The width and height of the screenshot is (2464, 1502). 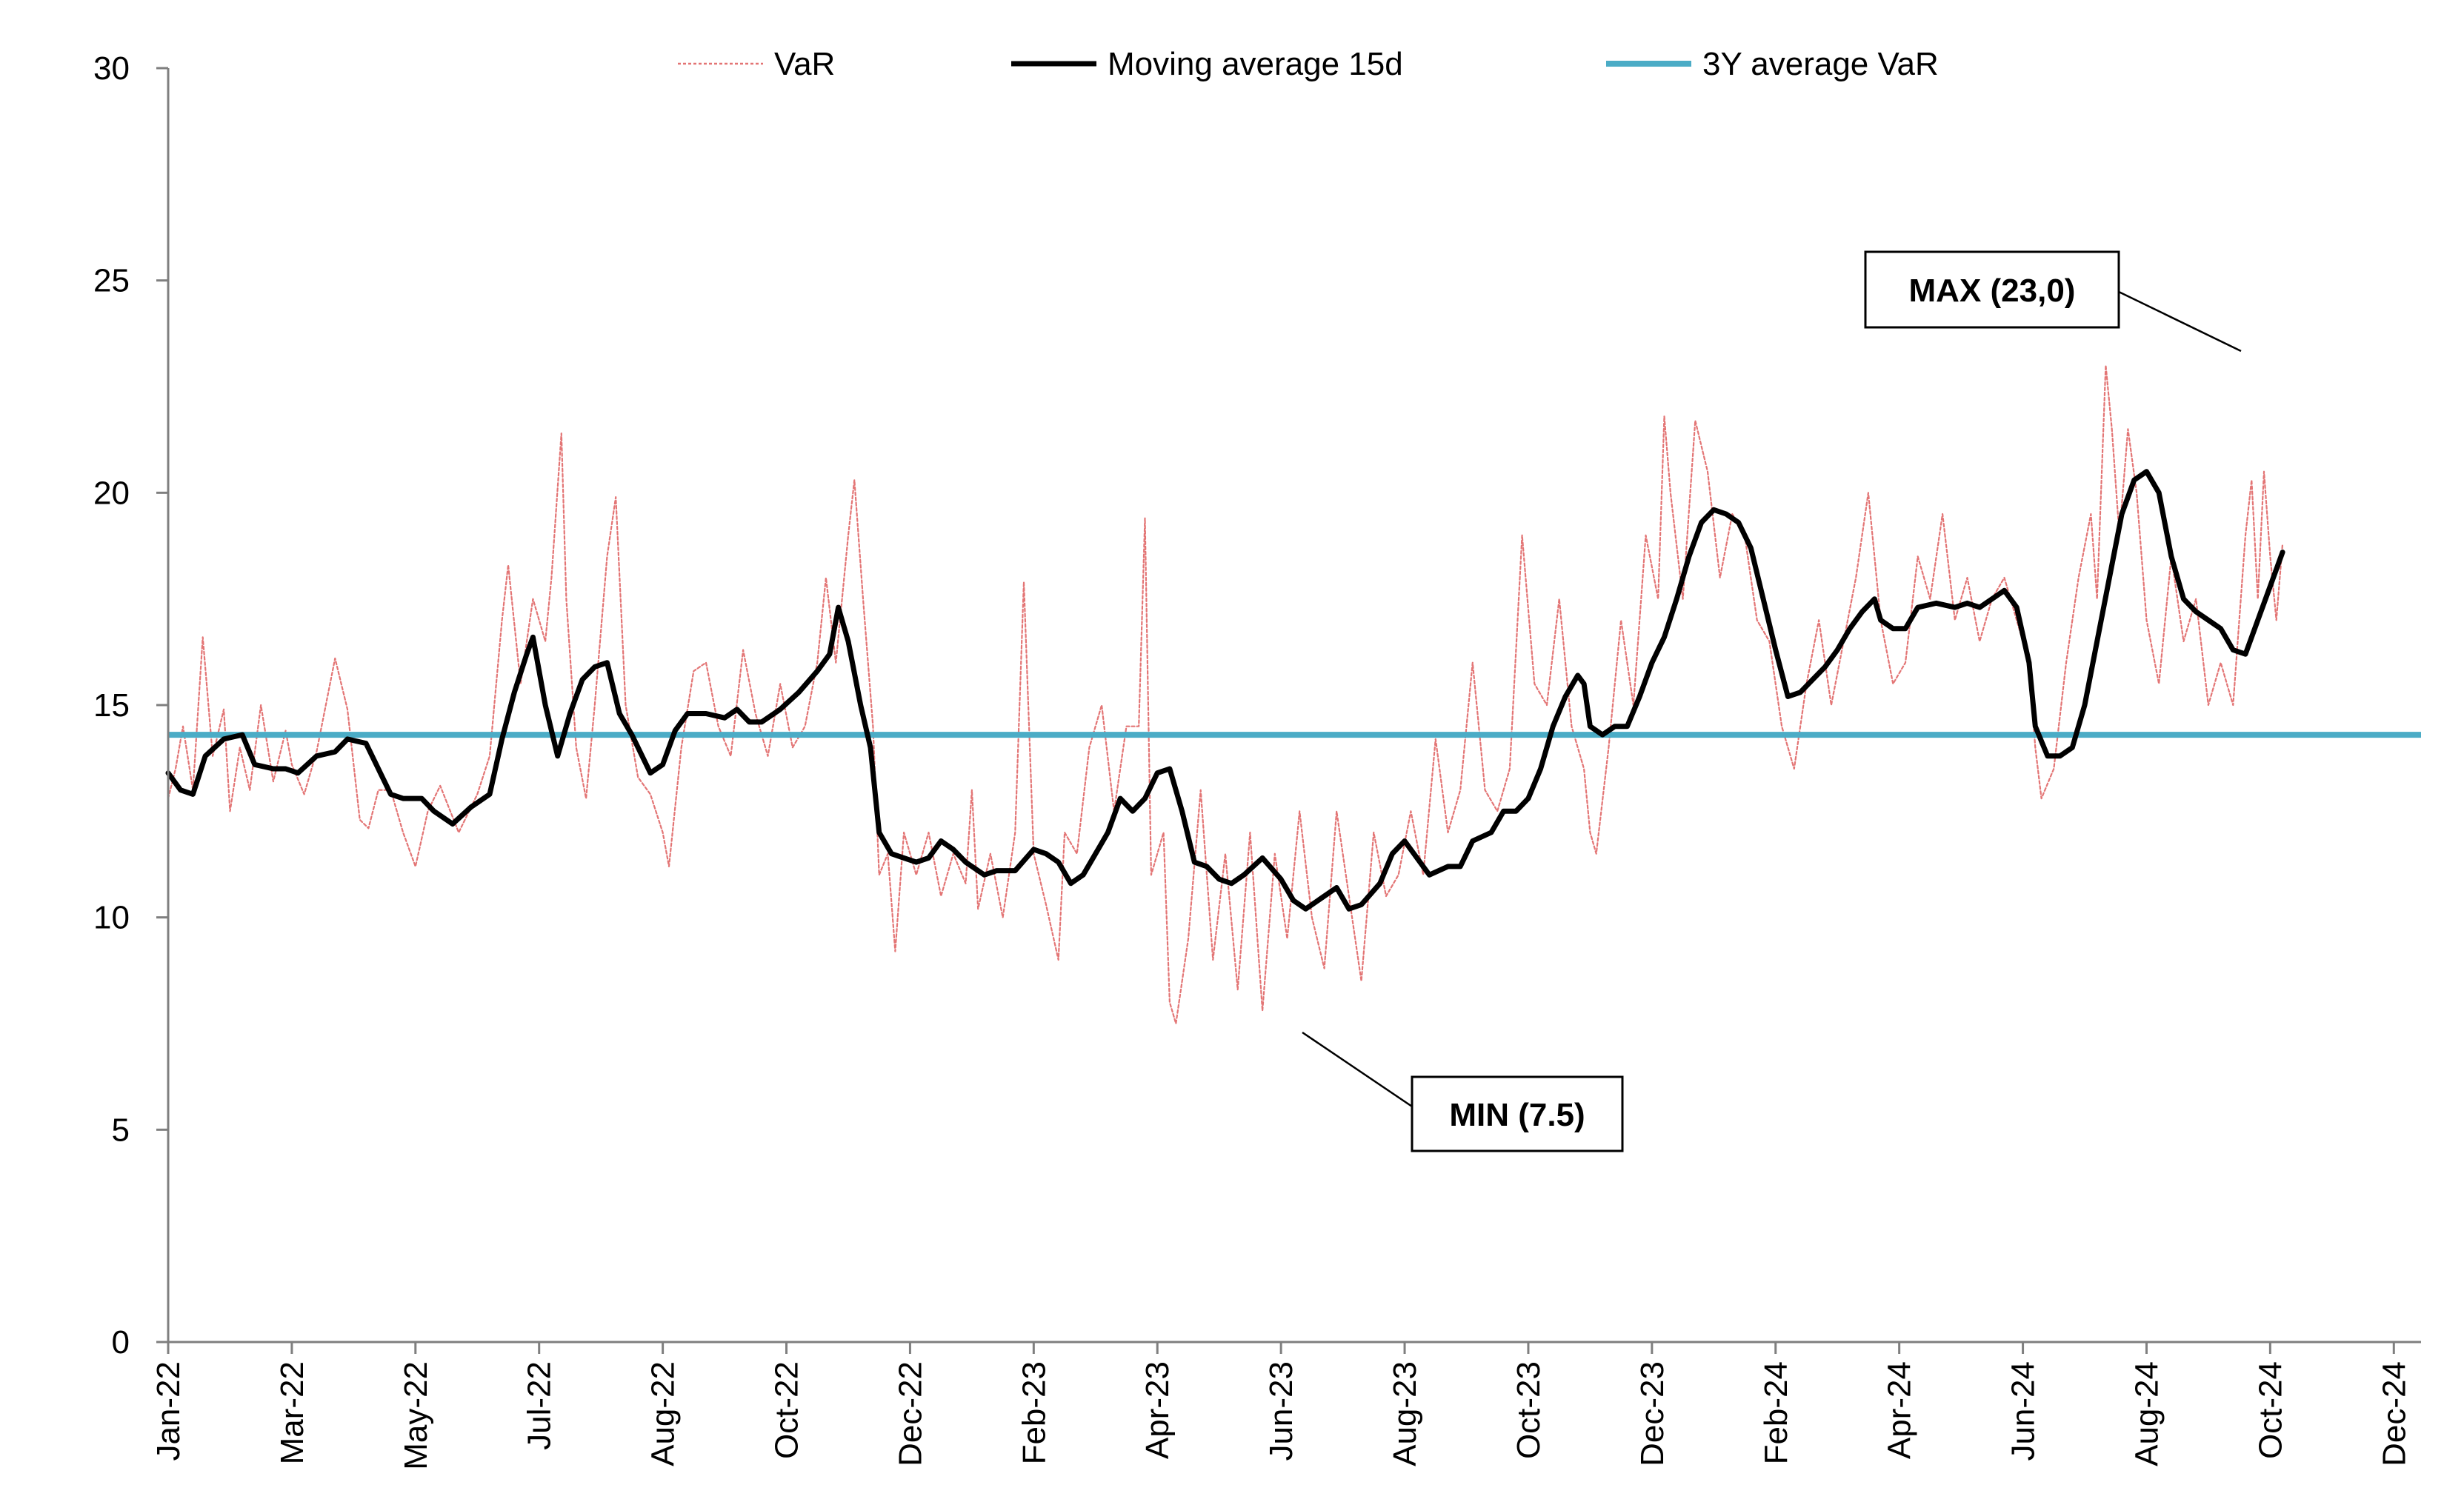 I want to click on y-tick-label: 25, so click(x=112, y=281).